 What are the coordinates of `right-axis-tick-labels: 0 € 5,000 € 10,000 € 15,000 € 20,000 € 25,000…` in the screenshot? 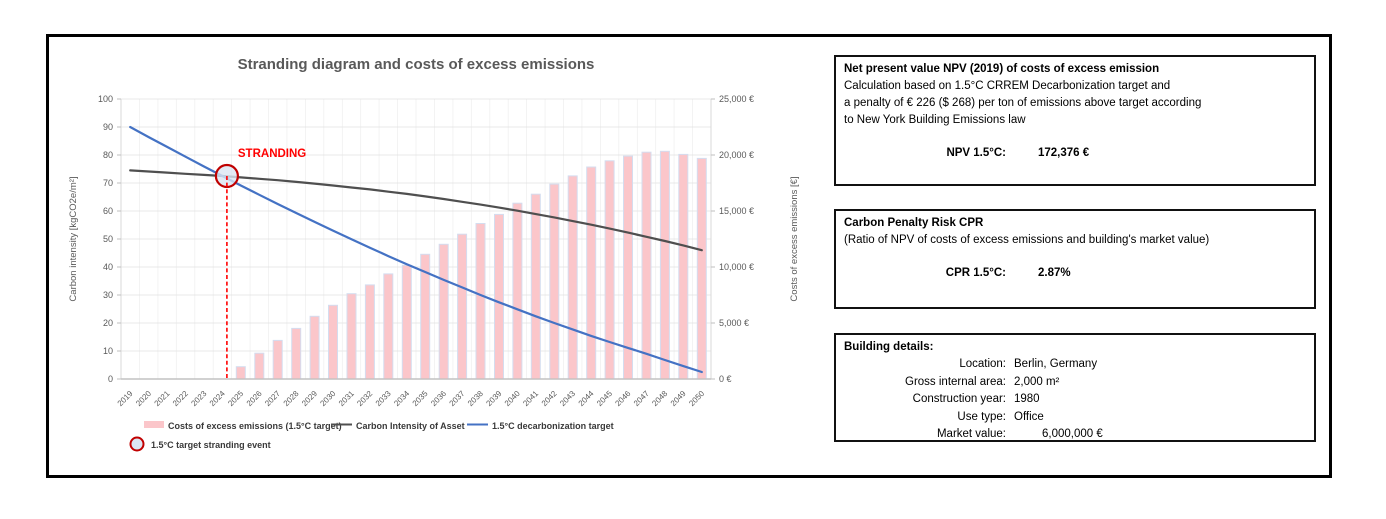 It's located at (736, 239).